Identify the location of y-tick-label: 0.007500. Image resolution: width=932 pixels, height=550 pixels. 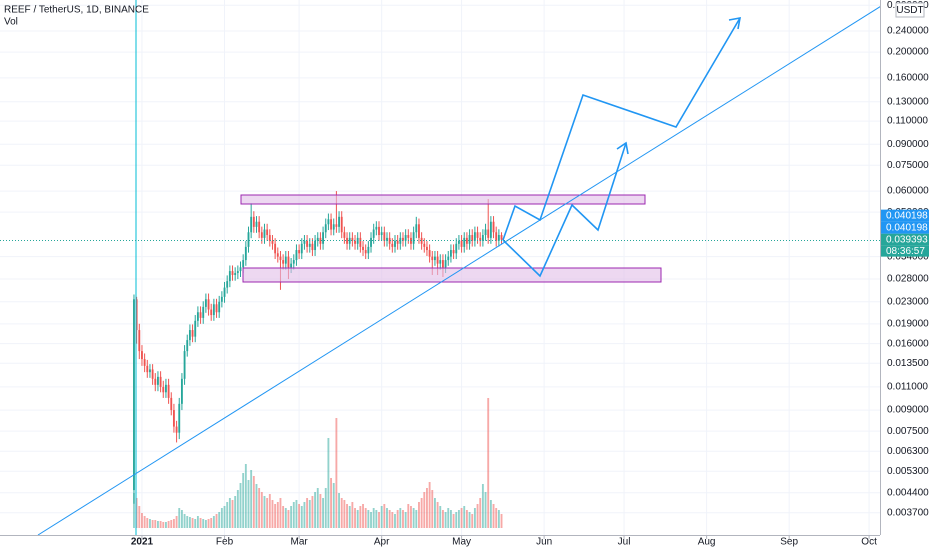
(908, 431).